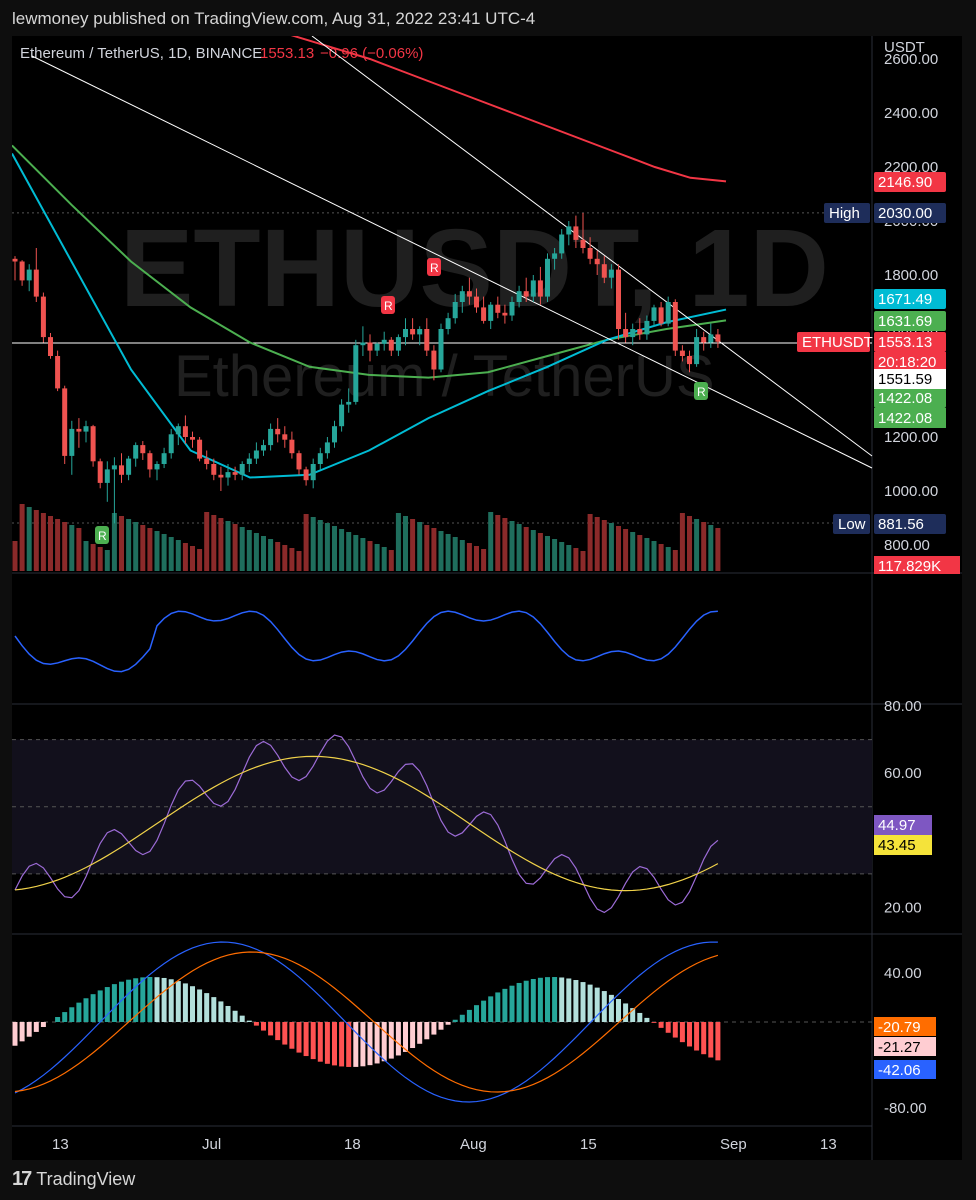 This screenshot has width=976, height=1200. Describe the element at coordinates (907, 362) in the screenshot. I see `countdown-label: 20:18:20` at that location.